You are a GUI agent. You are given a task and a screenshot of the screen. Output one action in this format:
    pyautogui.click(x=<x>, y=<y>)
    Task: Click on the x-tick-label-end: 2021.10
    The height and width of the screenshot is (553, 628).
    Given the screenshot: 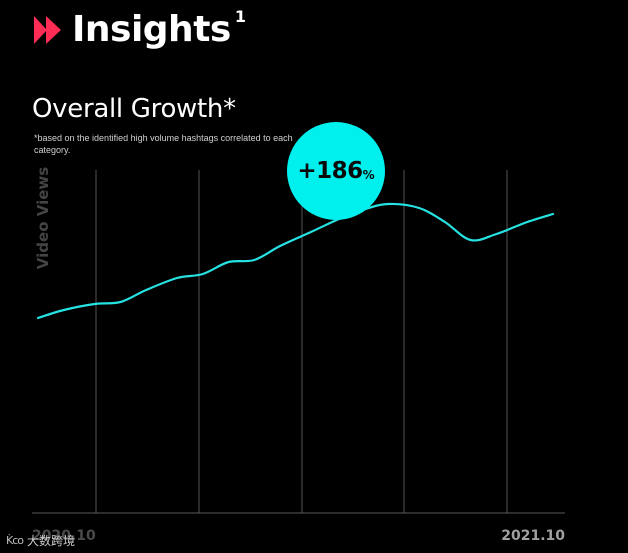 What is the action you would take?
    pyautogui.click(x=533, y=536)
    